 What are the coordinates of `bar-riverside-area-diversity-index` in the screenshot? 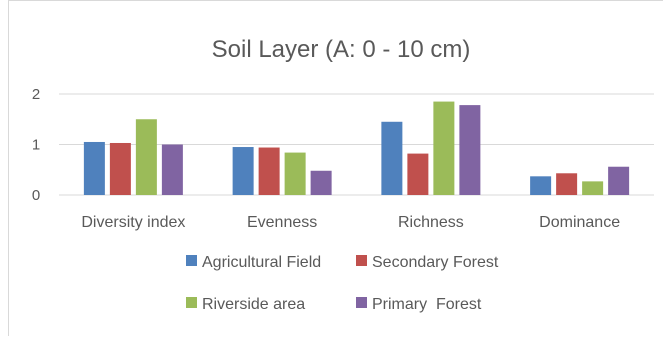 It's located at (146, 157).